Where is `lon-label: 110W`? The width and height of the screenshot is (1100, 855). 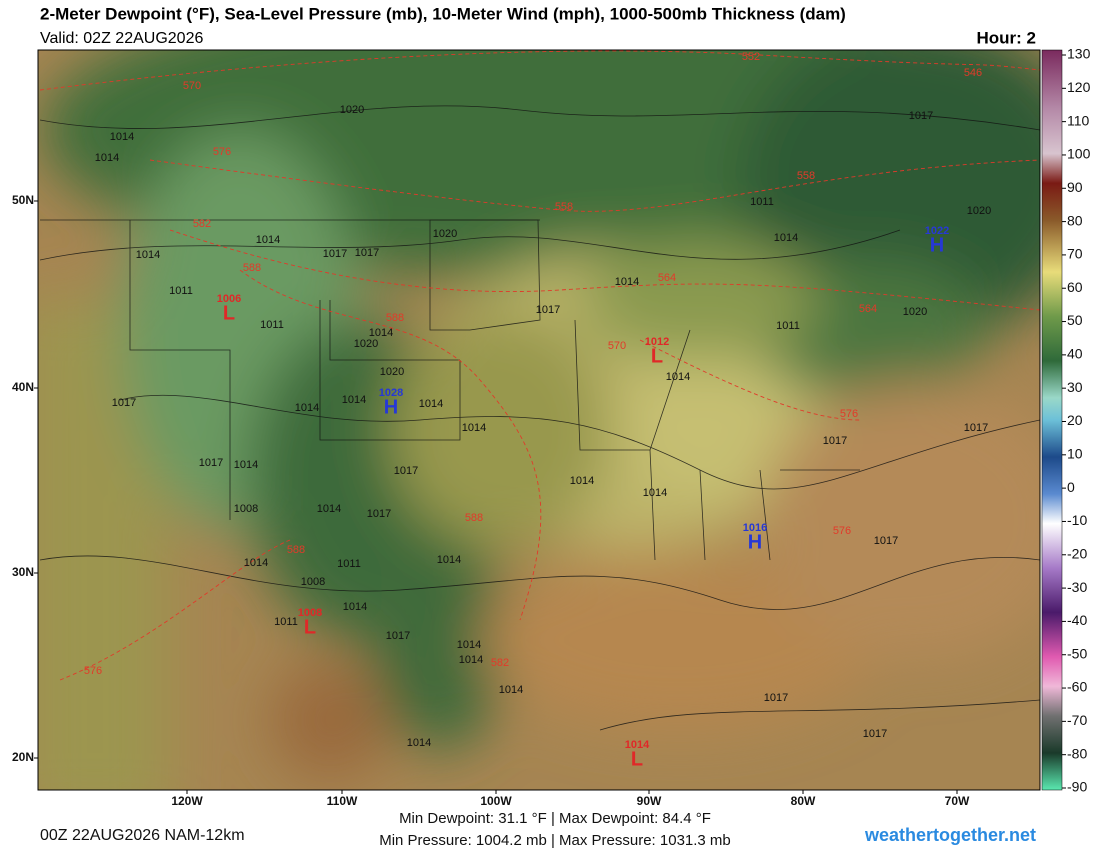 lon-label: 110W is located at coordinates (342, 801).